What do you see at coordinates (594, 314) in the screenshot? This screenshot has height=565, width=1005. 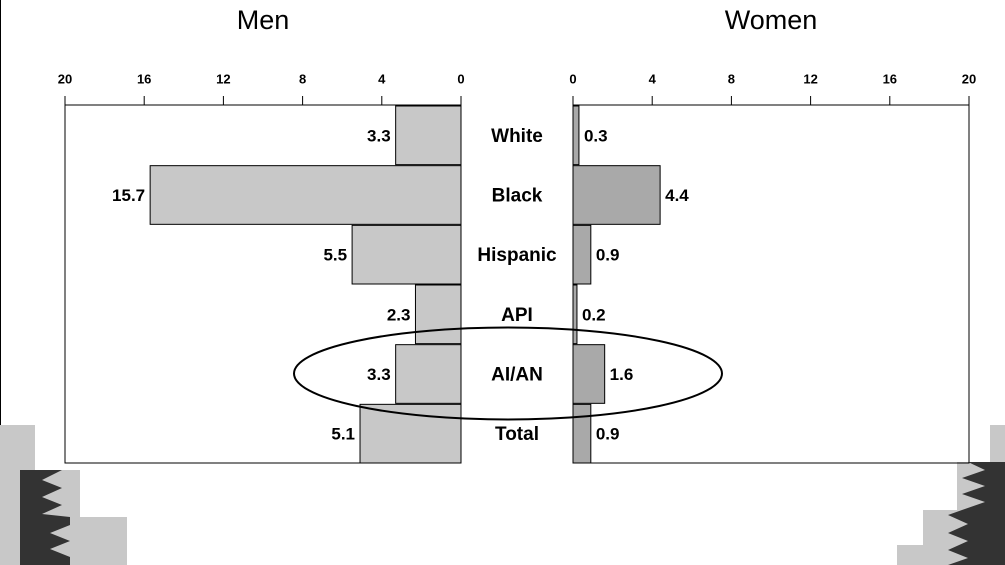 I see `value-label: 0.2` at bounding box center [594, 314].